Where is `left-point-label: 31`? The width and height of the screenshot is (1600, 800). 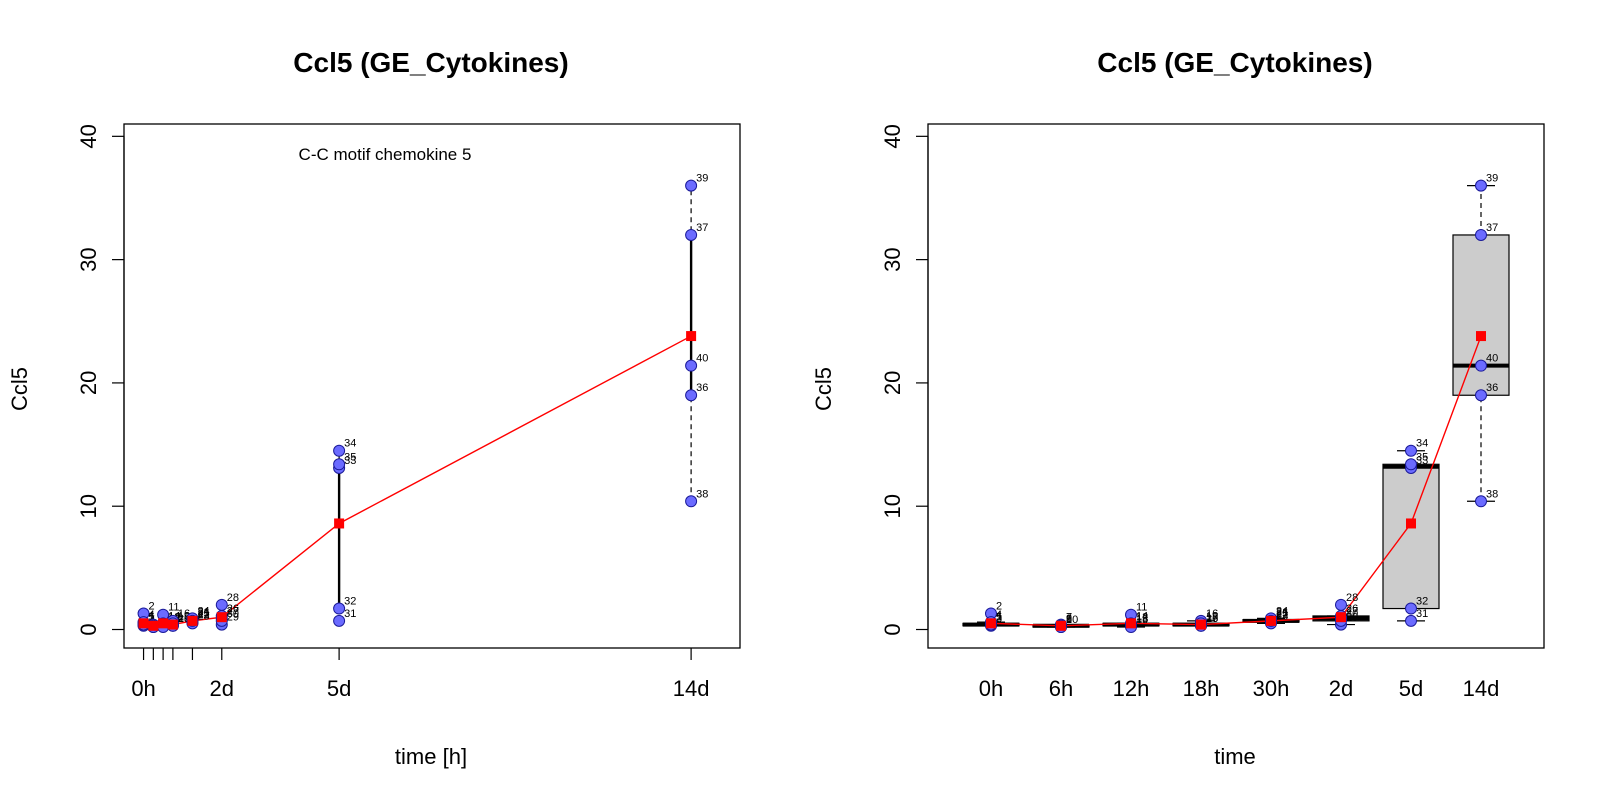
left-point-label: 31 is located at coordinates (350, 614).